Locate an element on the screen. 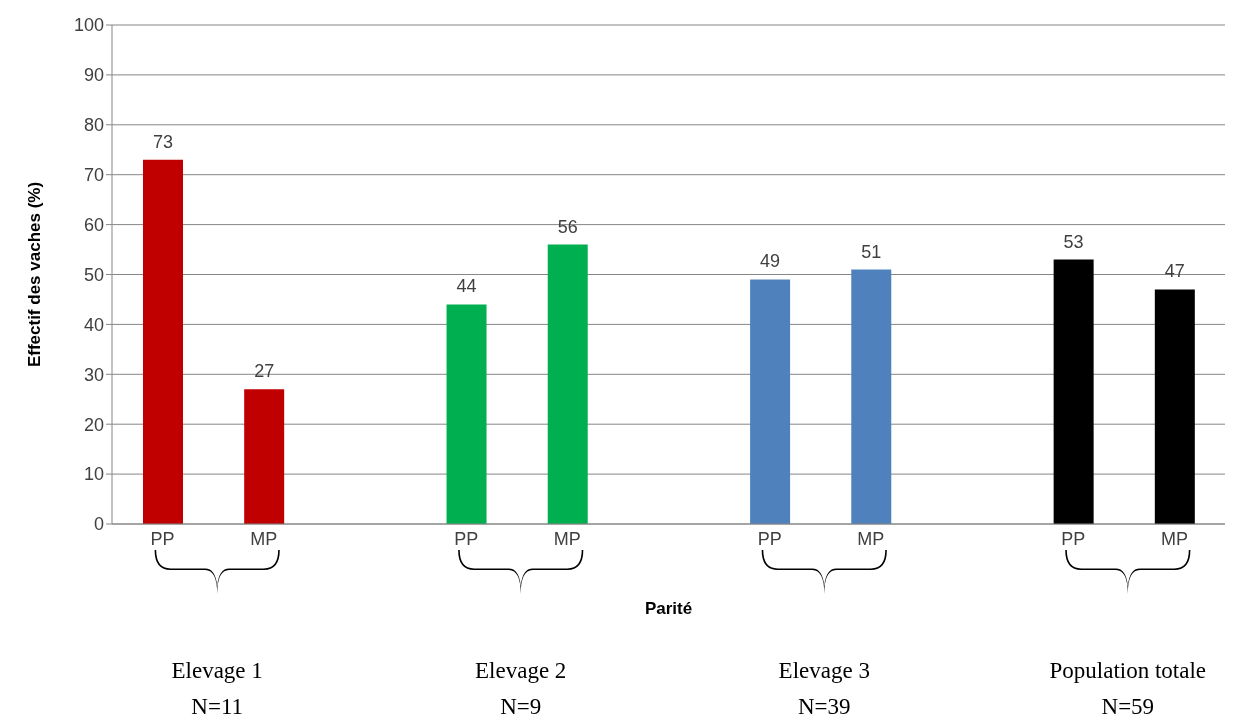  text: Population totale is located at coordinates (1128, 671).